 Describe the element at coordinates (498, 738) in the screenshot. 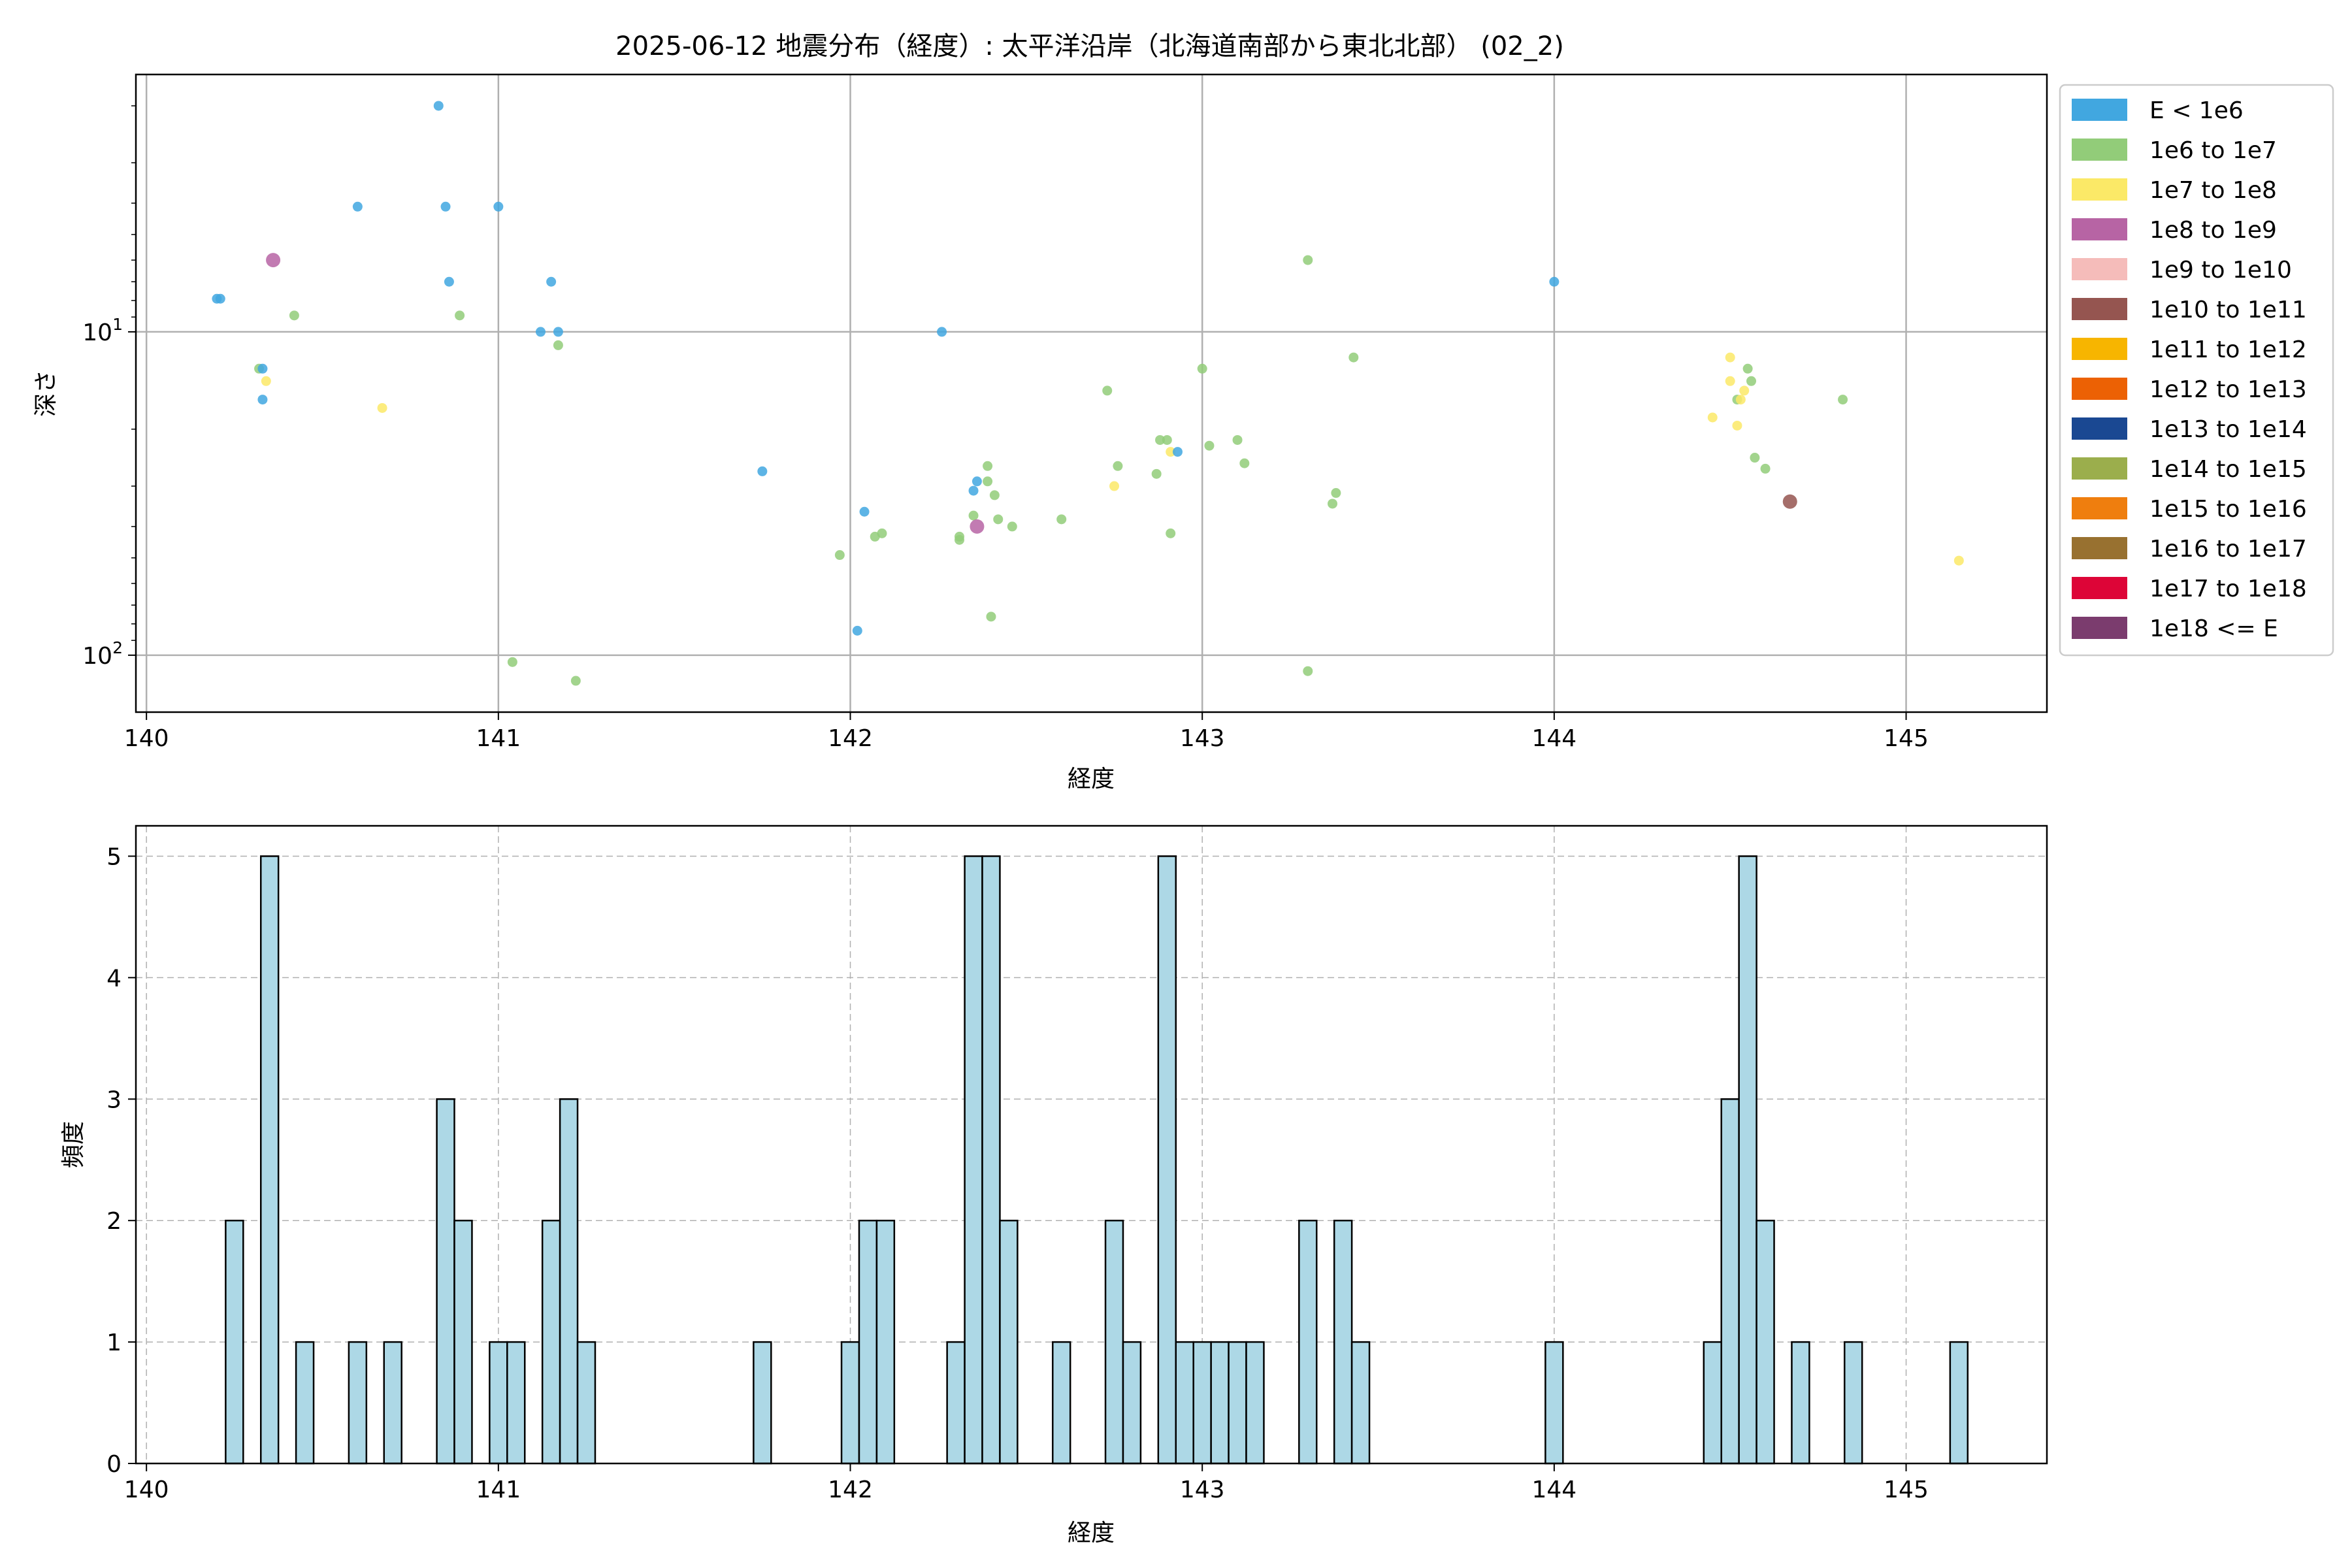

I see `scatter-x-tick-label: 141` at that location.